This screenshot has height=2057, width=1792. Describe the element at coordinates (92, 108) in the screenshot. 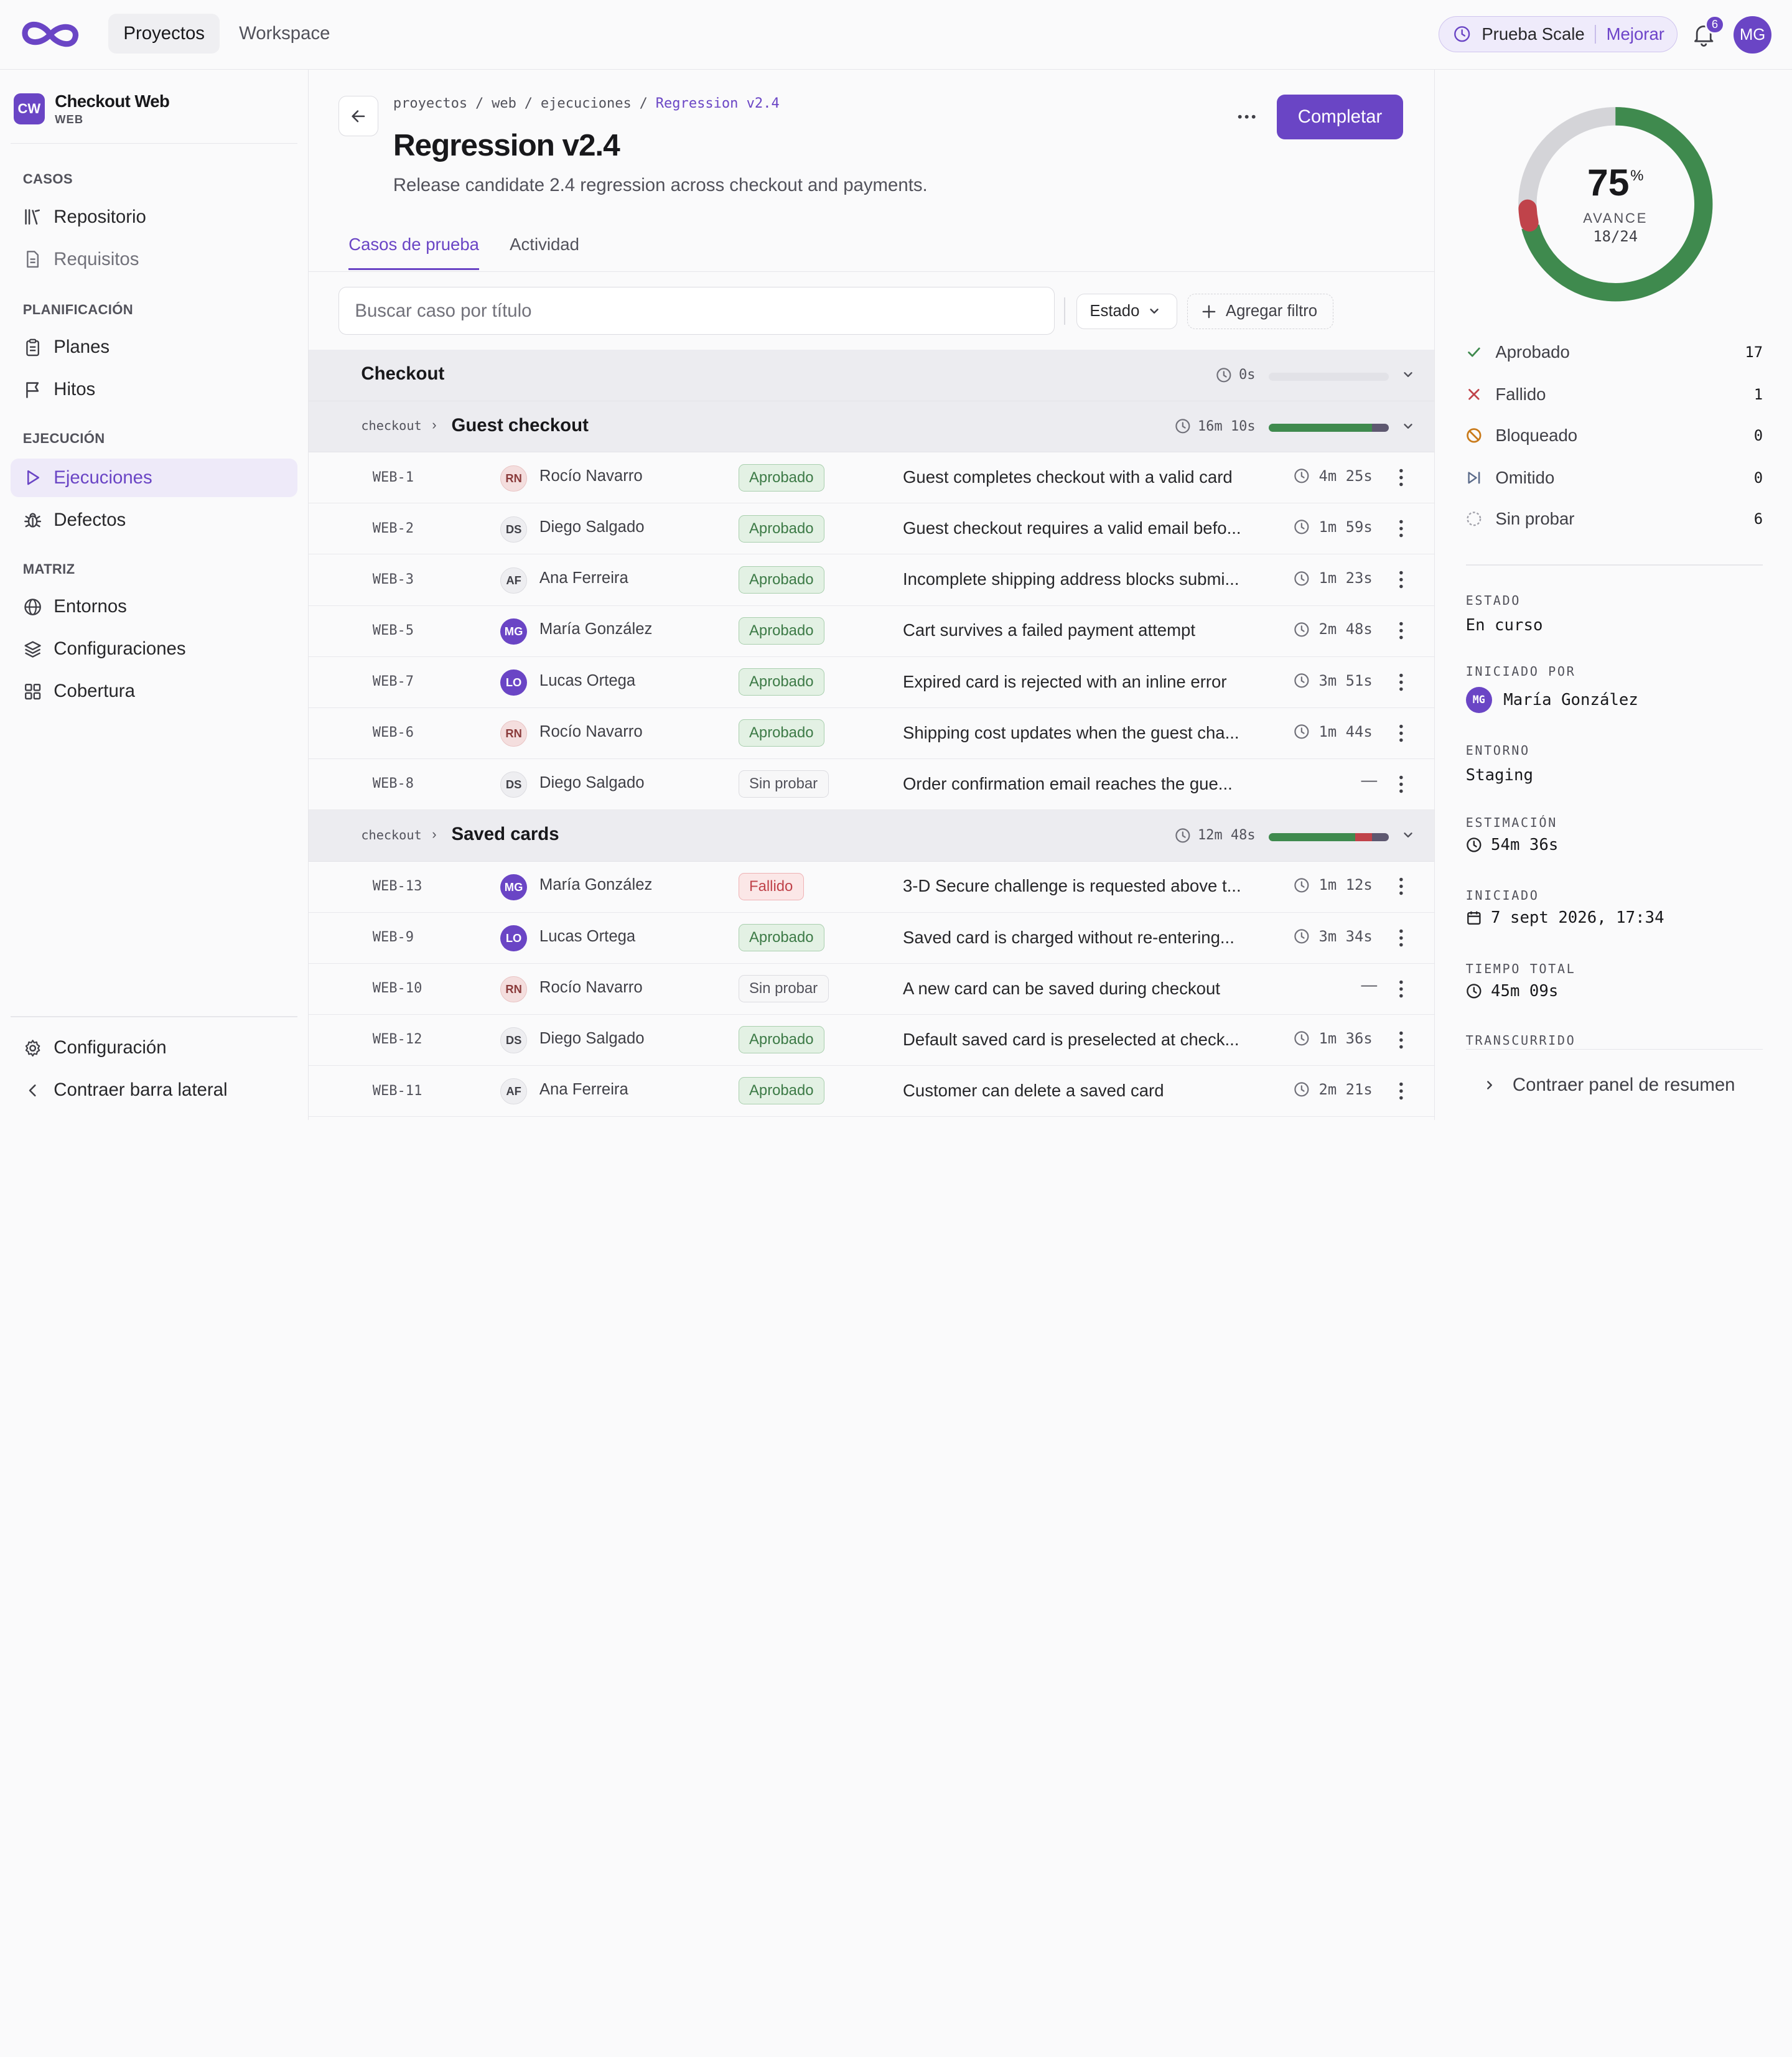

I see `project-switcher: CW Checkout Web WEB` at that location.